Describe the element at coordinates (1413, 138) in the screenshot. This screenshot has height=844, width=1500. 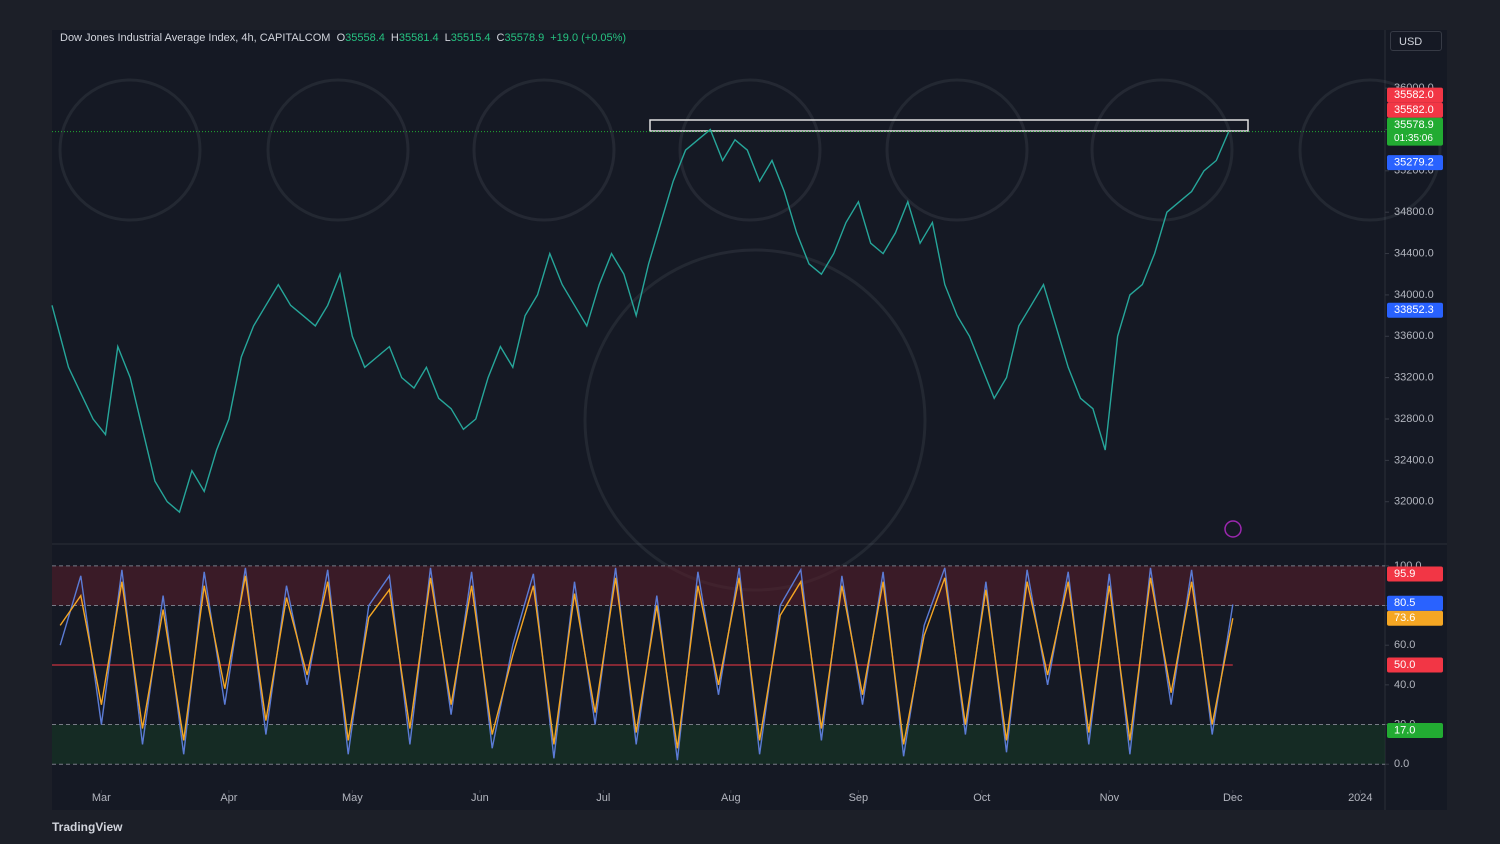
I see `countdown: 01:35:06` at that location.